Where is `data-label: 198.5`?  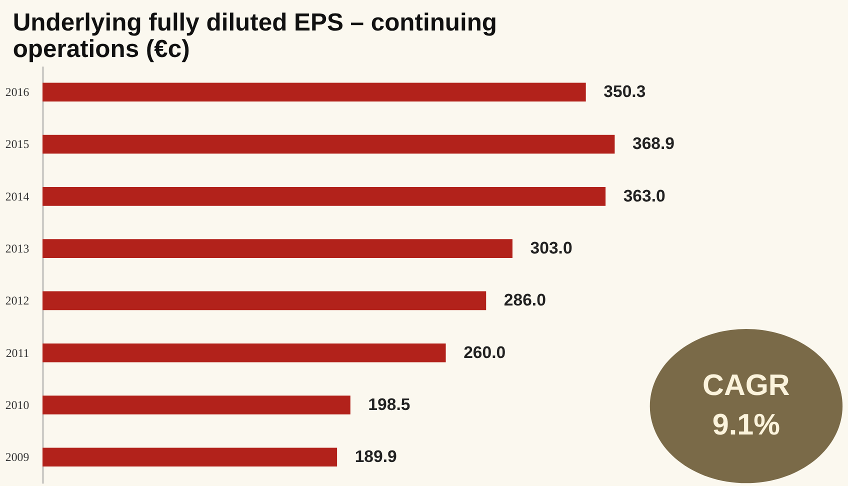 data-label: 198.5 is located at coordinates (389, 404).